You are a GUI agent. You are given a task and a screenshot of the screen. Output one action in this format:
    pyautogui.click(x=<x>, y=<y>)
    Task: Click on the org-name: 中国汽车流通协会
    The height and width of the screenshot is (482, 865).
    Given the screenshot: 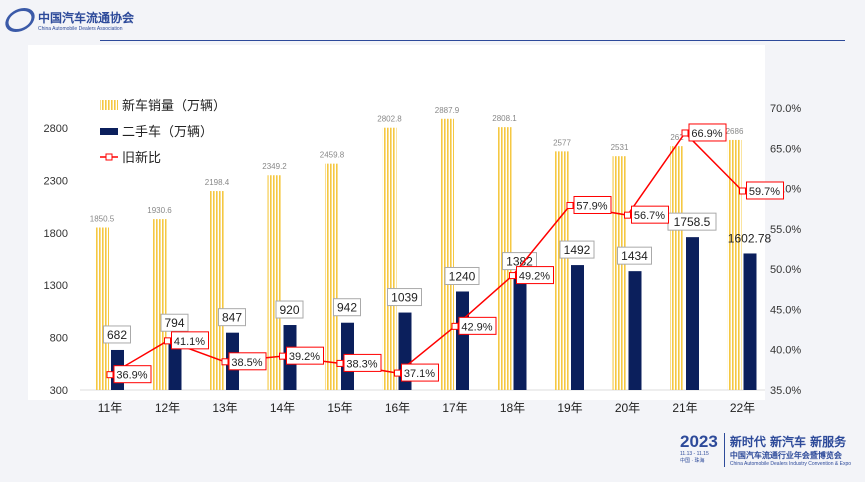 What is the action you would take?
    pyautogui.click(x=86, y=17)
    